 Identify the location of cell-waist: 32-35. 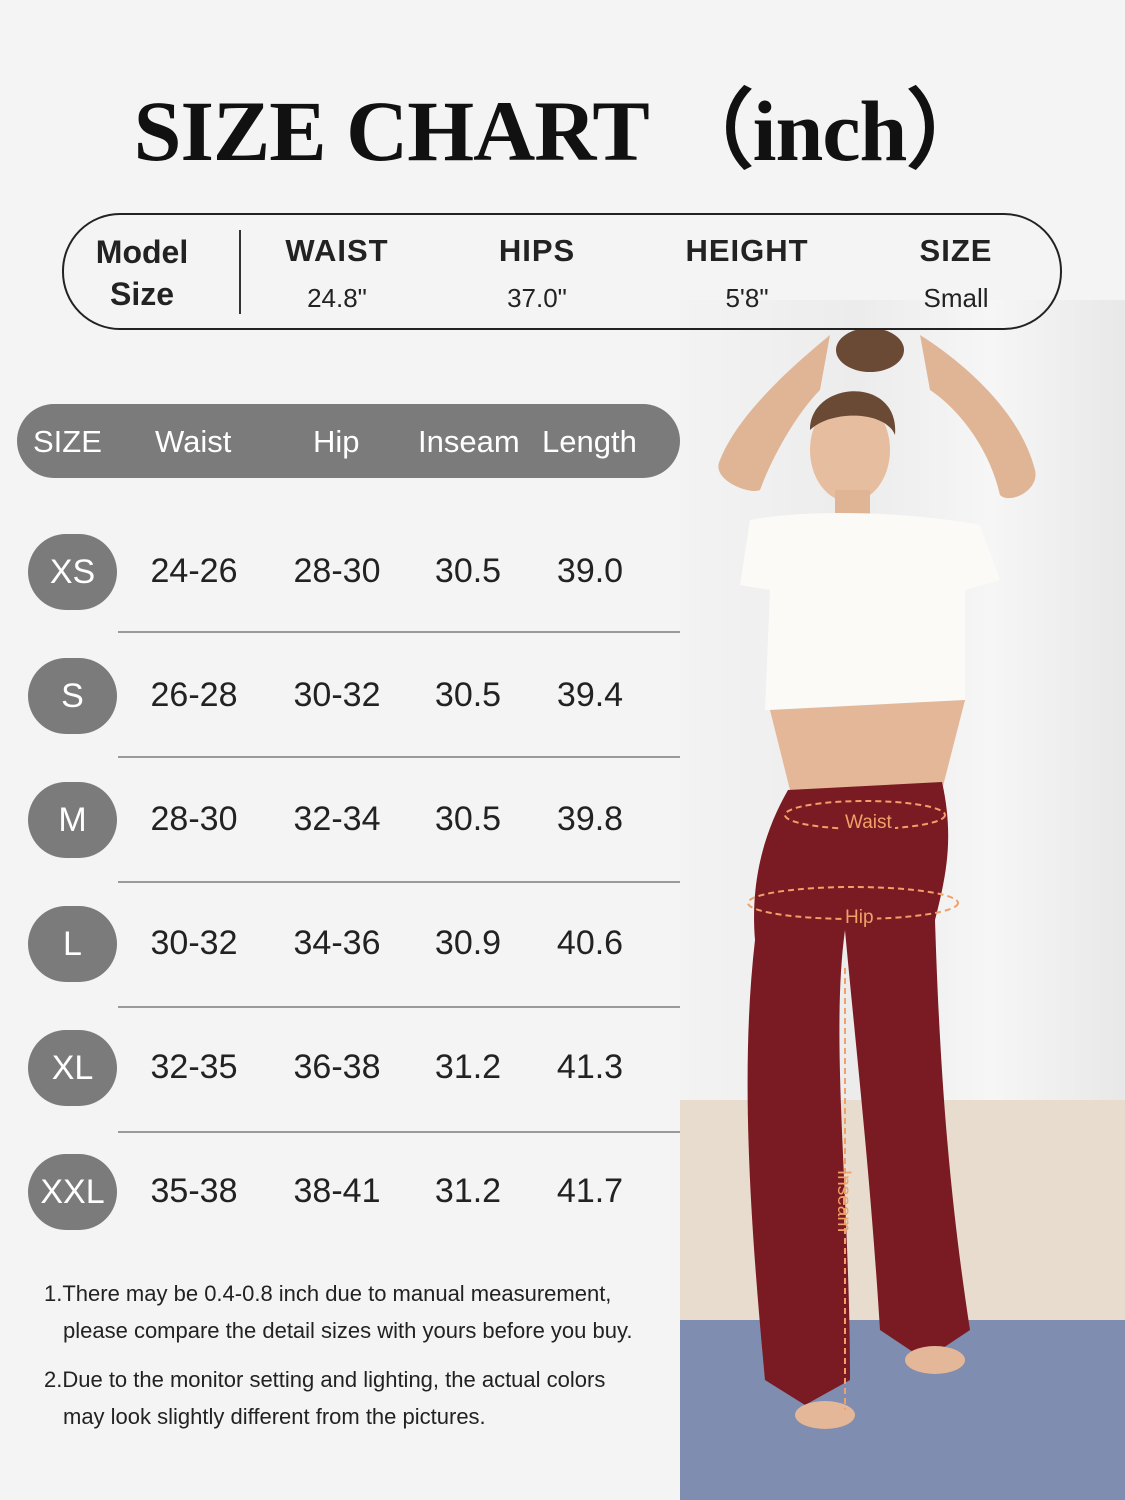
(194, 1067).